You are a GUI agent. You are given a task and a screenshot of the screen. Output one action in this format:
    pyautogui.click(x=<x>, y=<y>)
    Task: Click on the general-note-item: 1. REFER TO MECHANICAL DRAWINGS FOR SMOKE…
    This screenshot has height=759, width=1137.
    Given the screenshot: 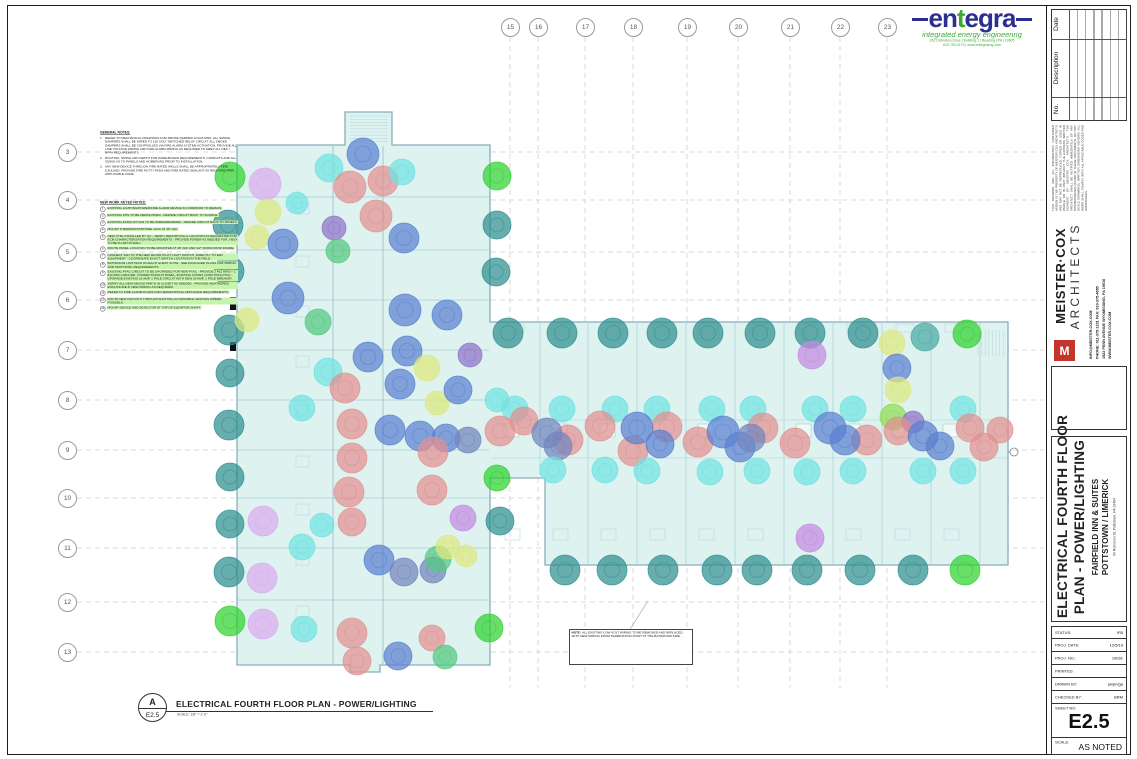 What is the action you would take?
    pyautogui.click(x=168, y=145)
    